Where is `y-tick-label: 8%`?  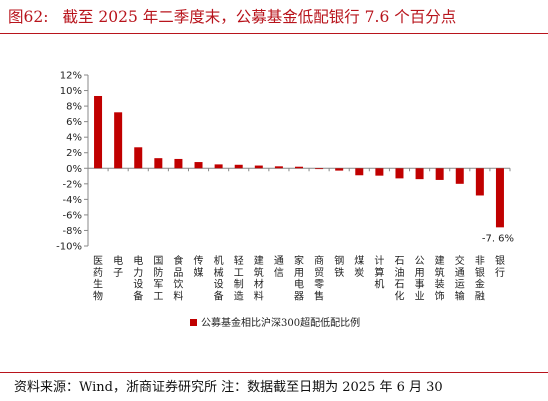 y-tick-label: 8% is located at coordinates (74, 107).